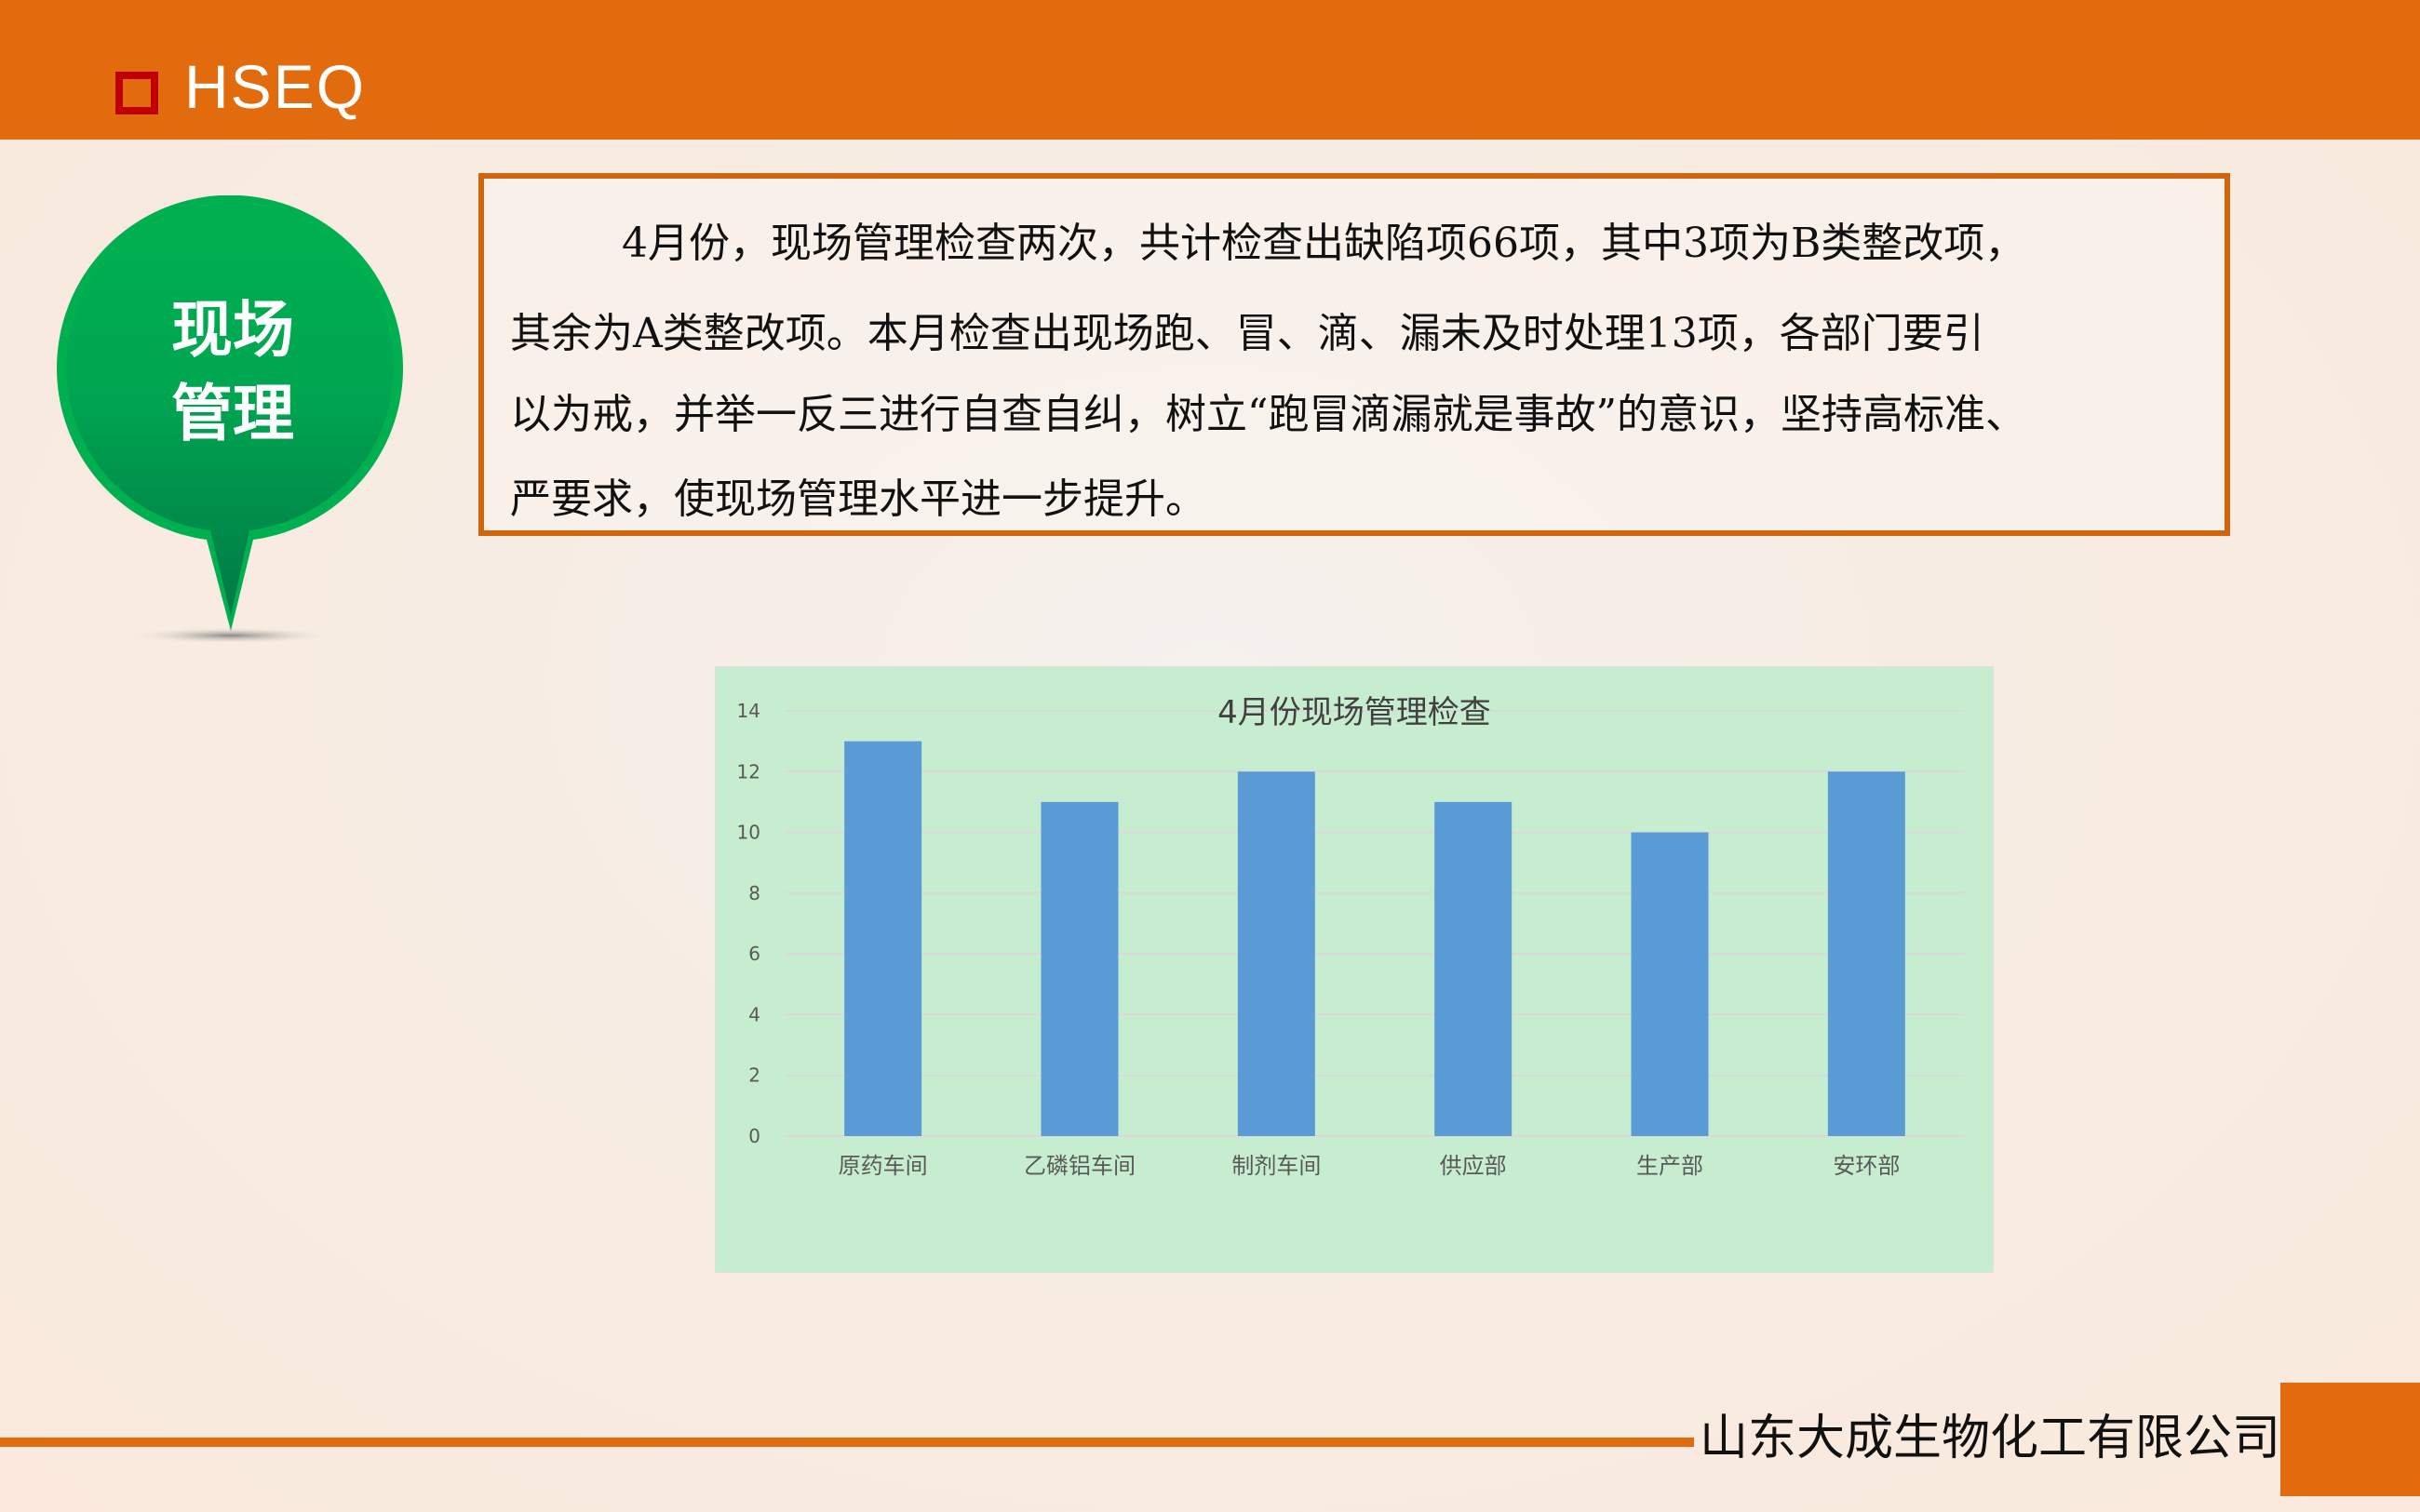 The width and height of the screenshot is (2420, 1512). What do you see at coordinates (1669, 1166) in the screenshot?
I see `x-tick-label: 生产部` at bounding box center [1669, 1166].